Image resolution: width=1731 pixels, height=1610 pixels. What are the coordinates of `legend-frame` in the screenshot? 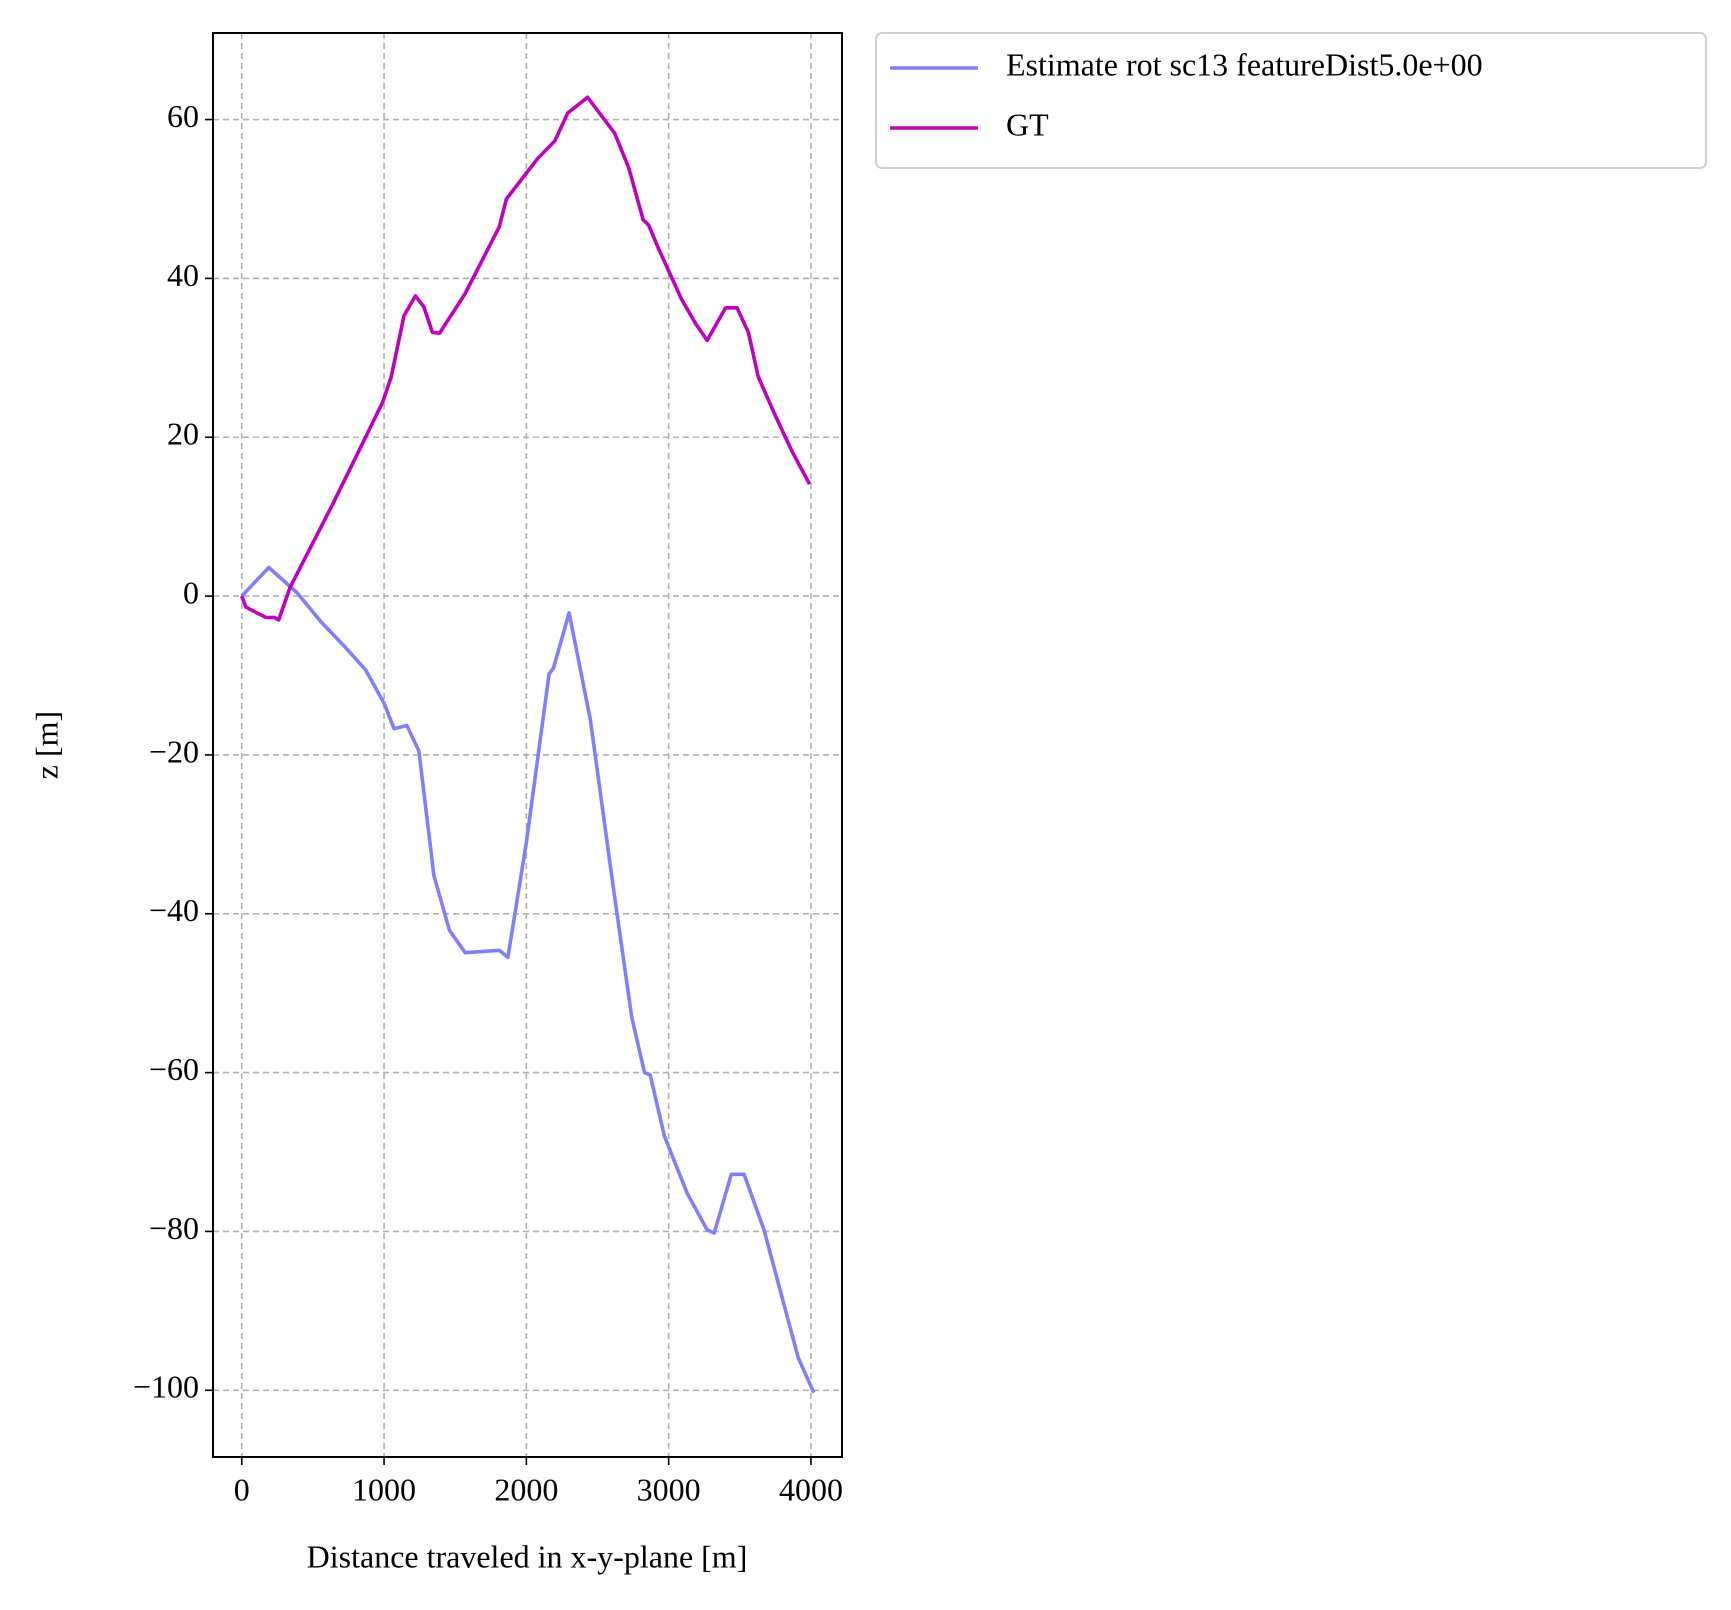 It's located at (1291, 100).